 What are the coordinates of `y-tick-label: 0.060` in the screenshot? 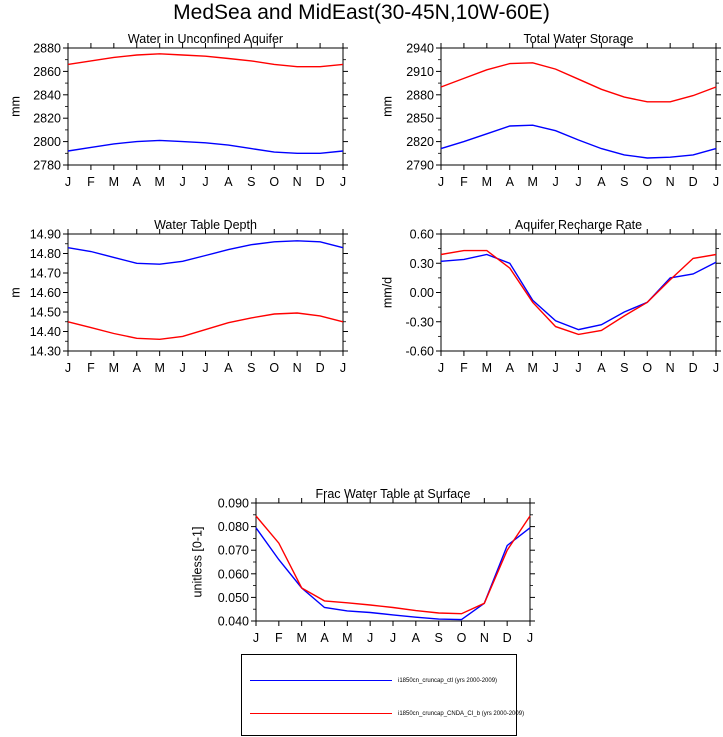 It's located at (233, 574).